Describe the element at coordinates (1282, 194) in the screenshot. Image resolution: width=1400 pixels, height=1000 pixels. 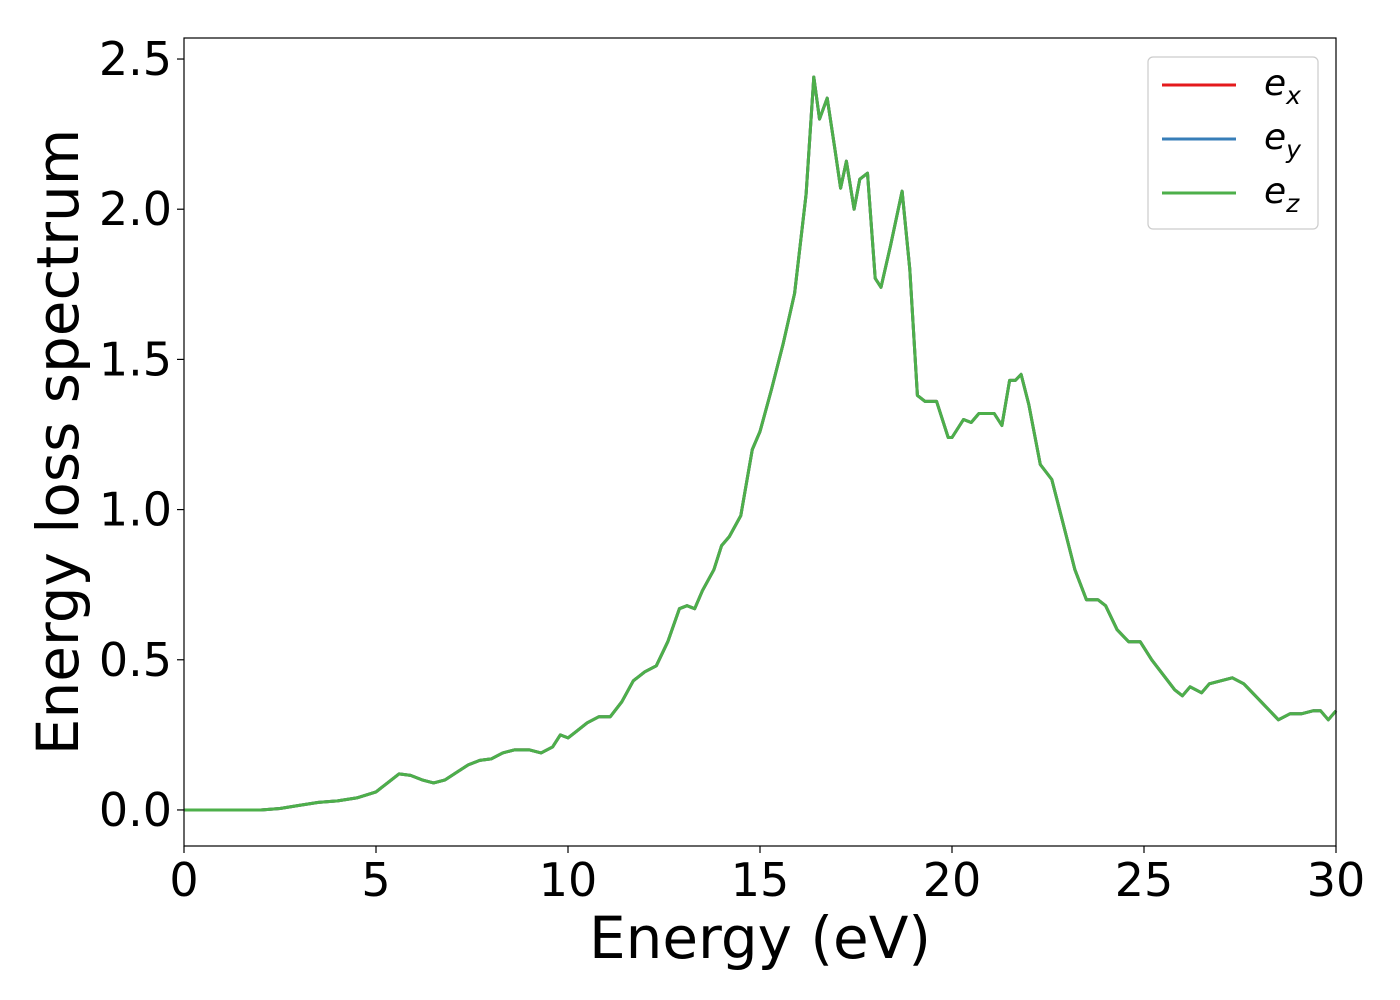
I see `legend-label-ez: ez` at that location.